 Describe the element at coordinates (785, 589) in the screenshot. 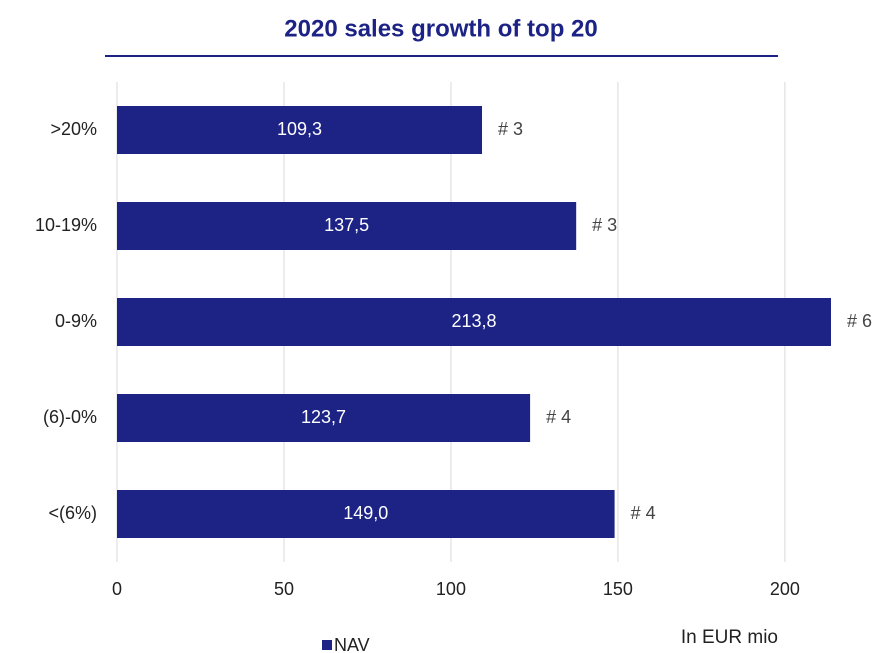

I see `x-tick-label: 200` at that location.